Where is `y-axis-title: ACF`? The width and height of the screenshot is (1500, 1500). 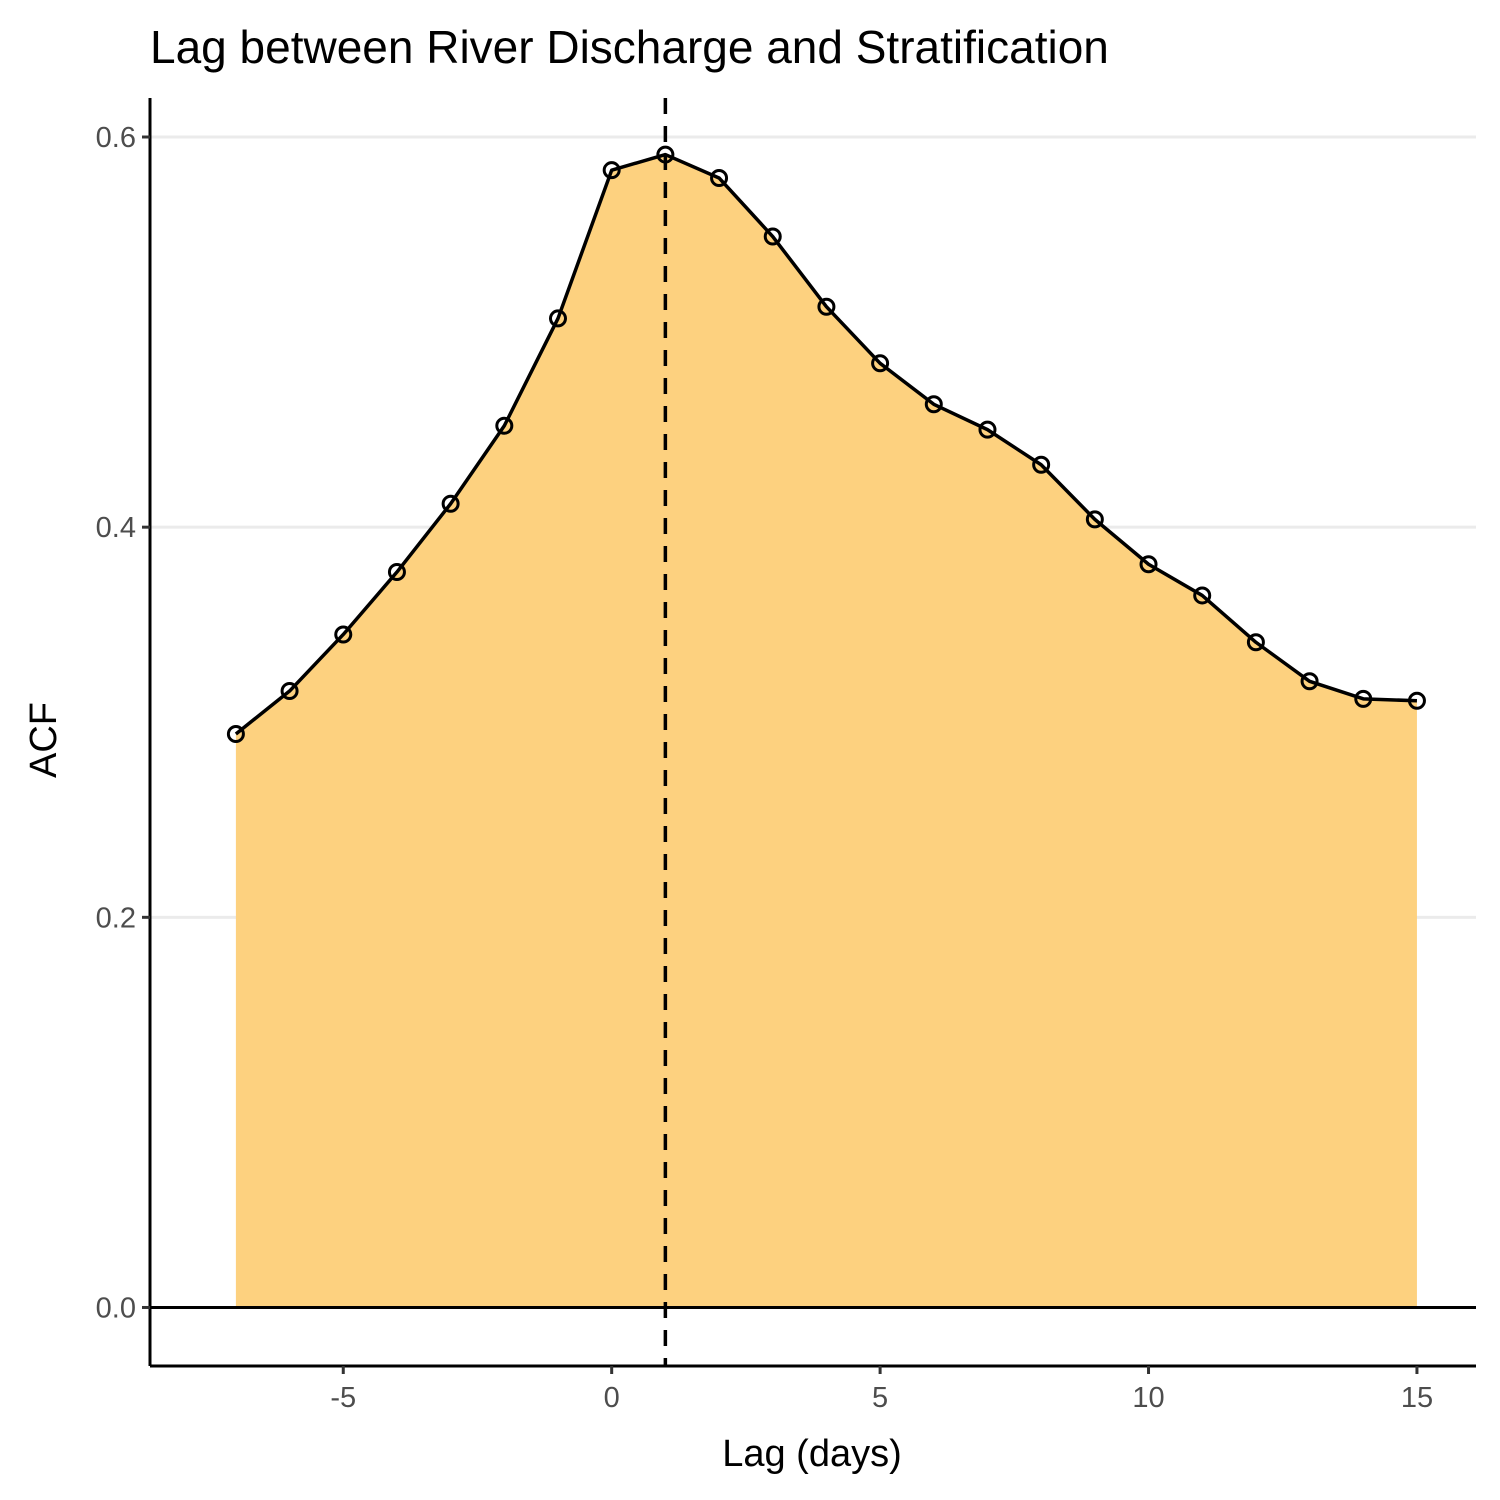
y-axis-title: ACF is located at coordinates (44, 740).